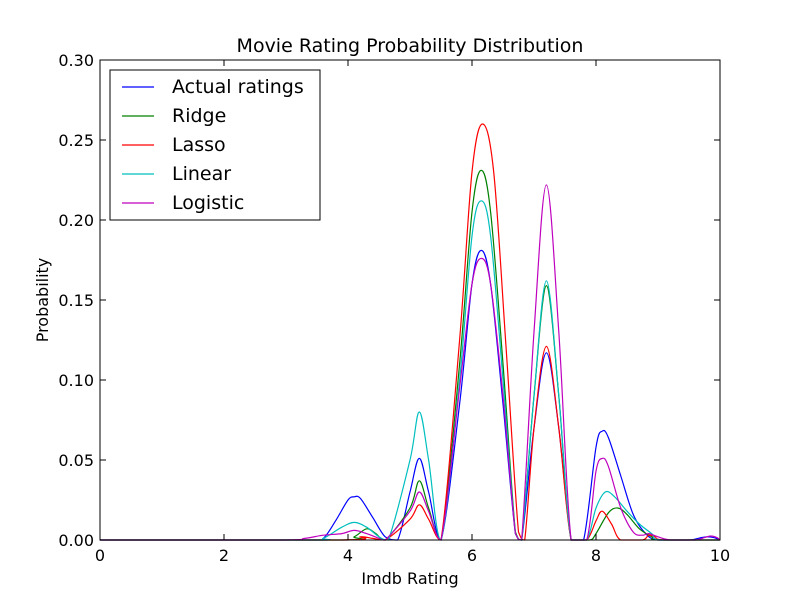  Describe the element at coordinates (100, 555) in the screenshot. I see `x-tick-label: 0` at that location.